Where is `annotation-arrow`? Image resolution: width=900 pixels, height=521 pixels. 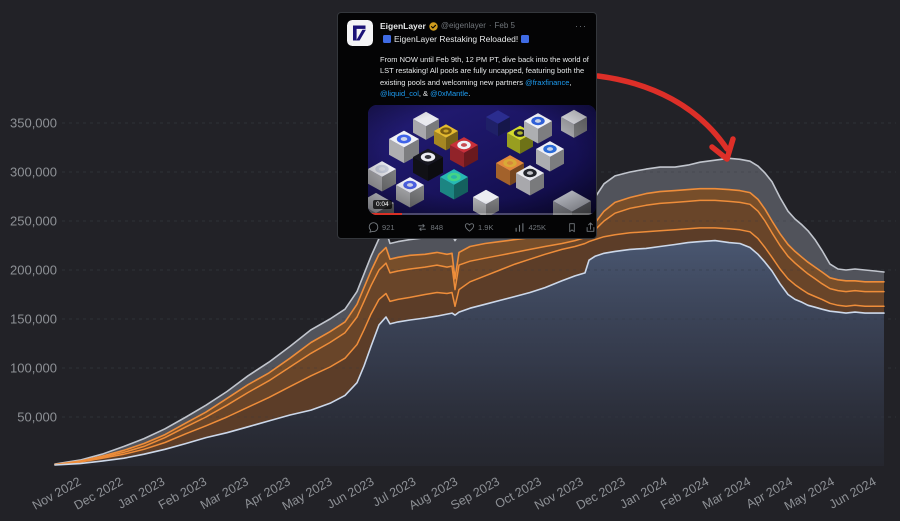
annotation-arrow is located at coordinates (665, 117).